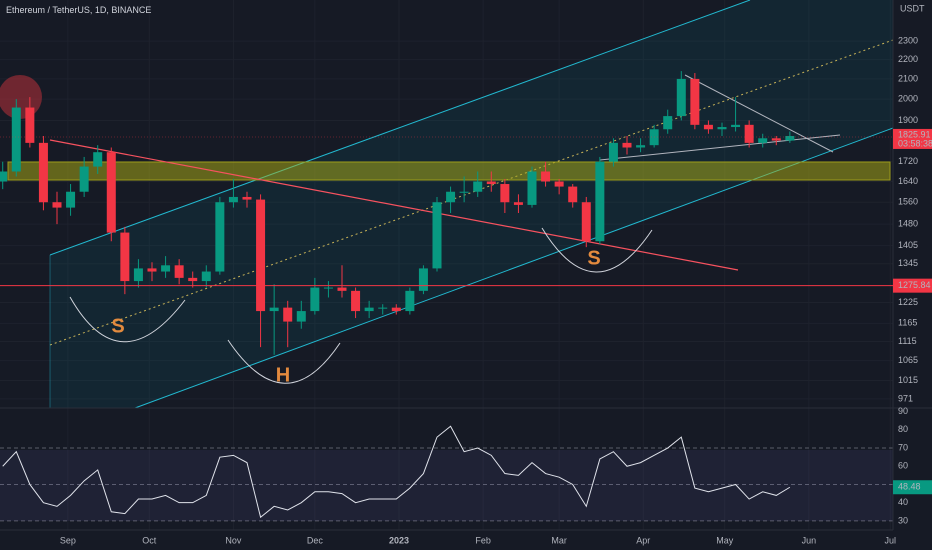 Image resolution: width=932 pixels, height=550 pixels. What do you see at coordinates (809, 540) in the screenshot?
I see `x-tick-label: Jun` at bounding box center [809, 540].